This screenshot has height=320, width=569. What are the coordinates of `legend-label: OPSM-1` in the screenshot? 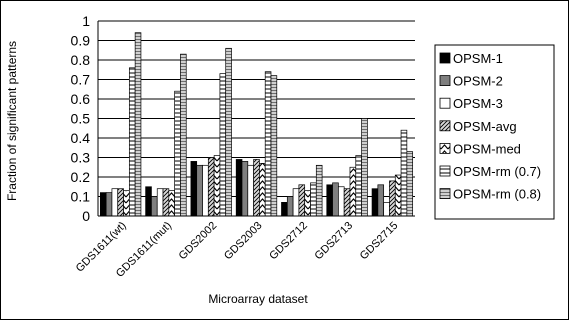 It's located at (478, 58).